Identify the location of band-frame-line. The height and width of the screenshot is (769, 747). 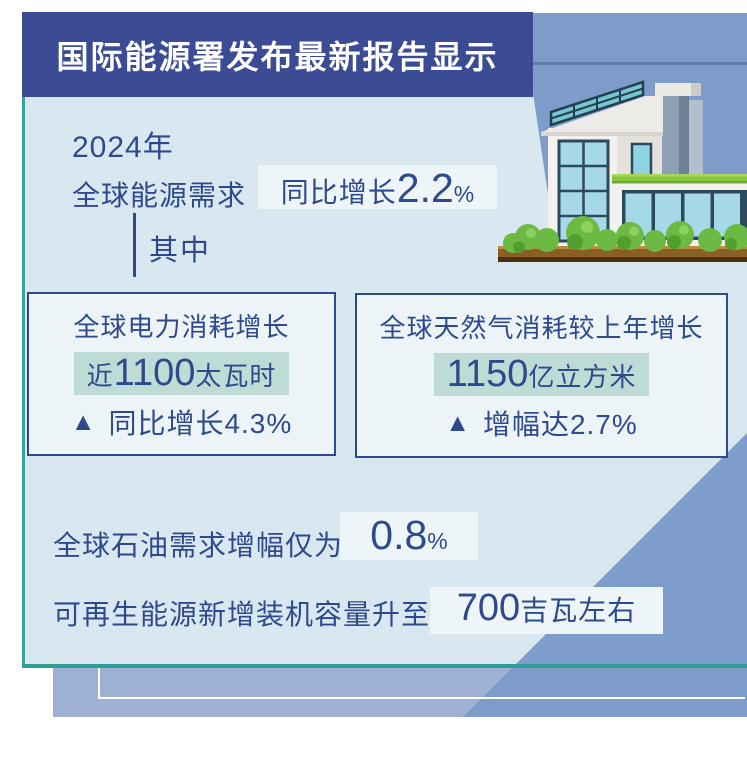
(421, 683).